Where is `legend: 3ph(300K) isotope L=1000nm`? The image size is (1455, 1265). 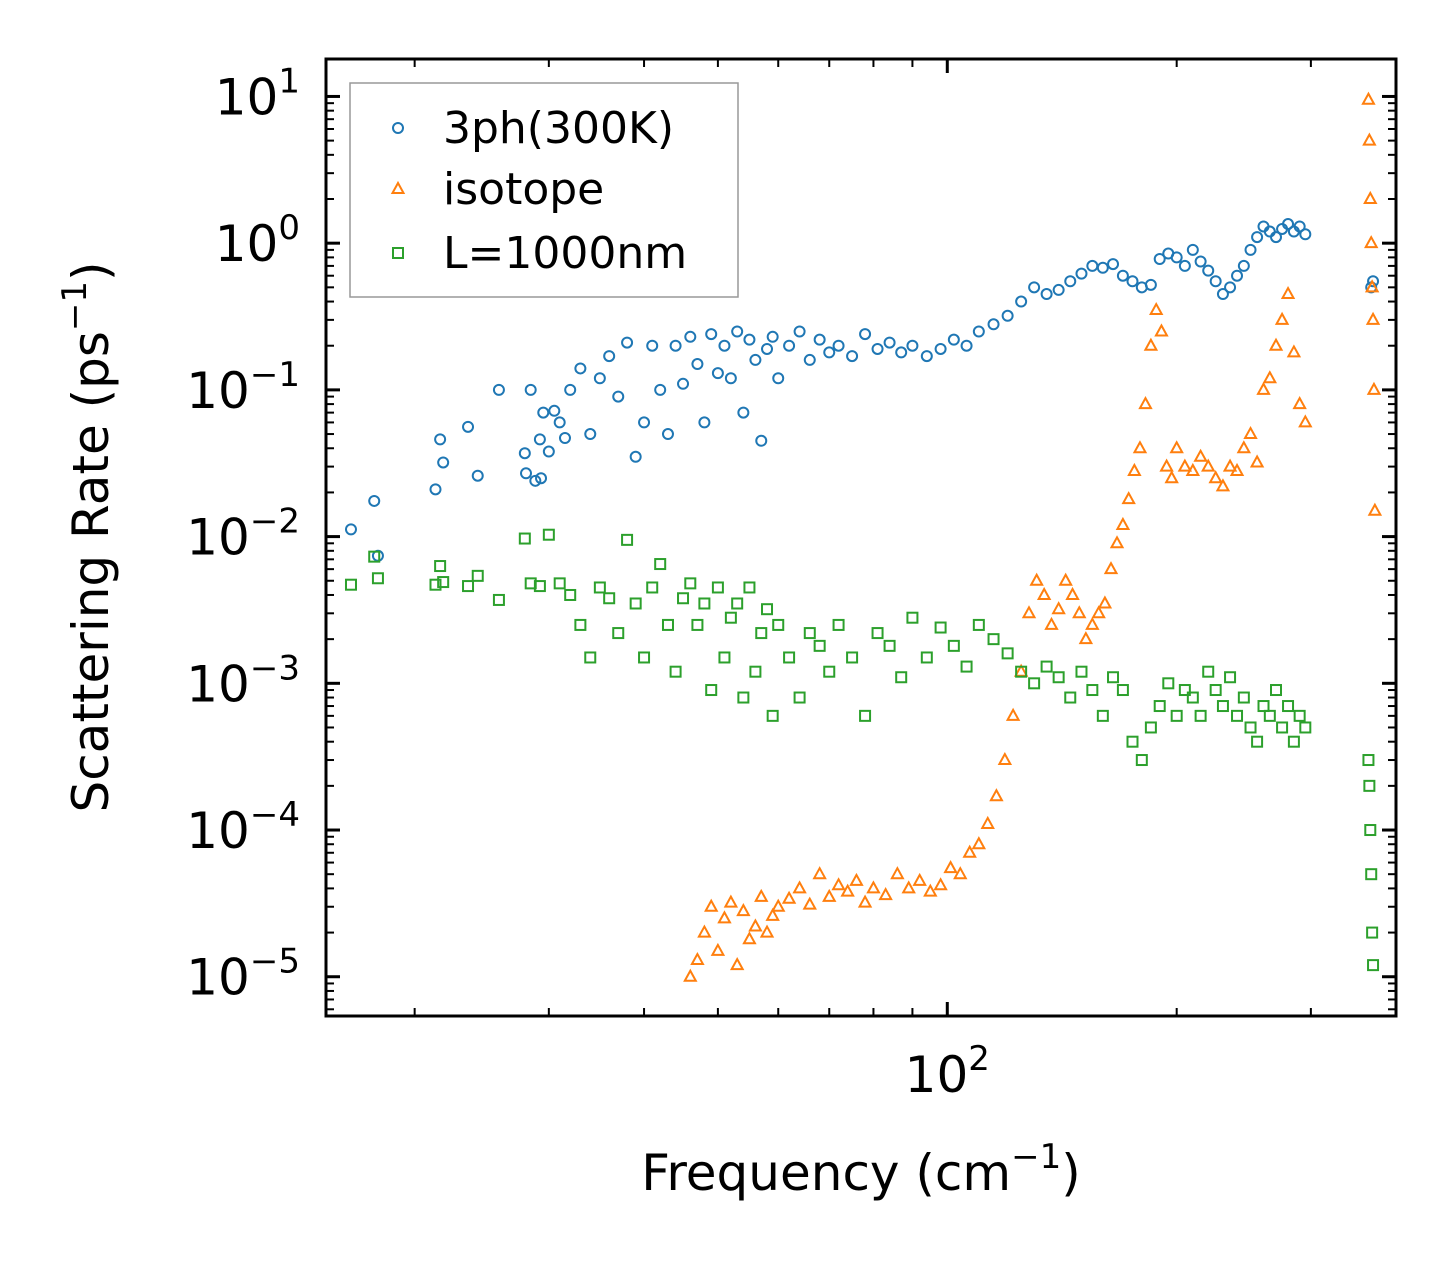 legend: 3ph(300K) isotope L=1000nm is located at coordinates (544, 190).